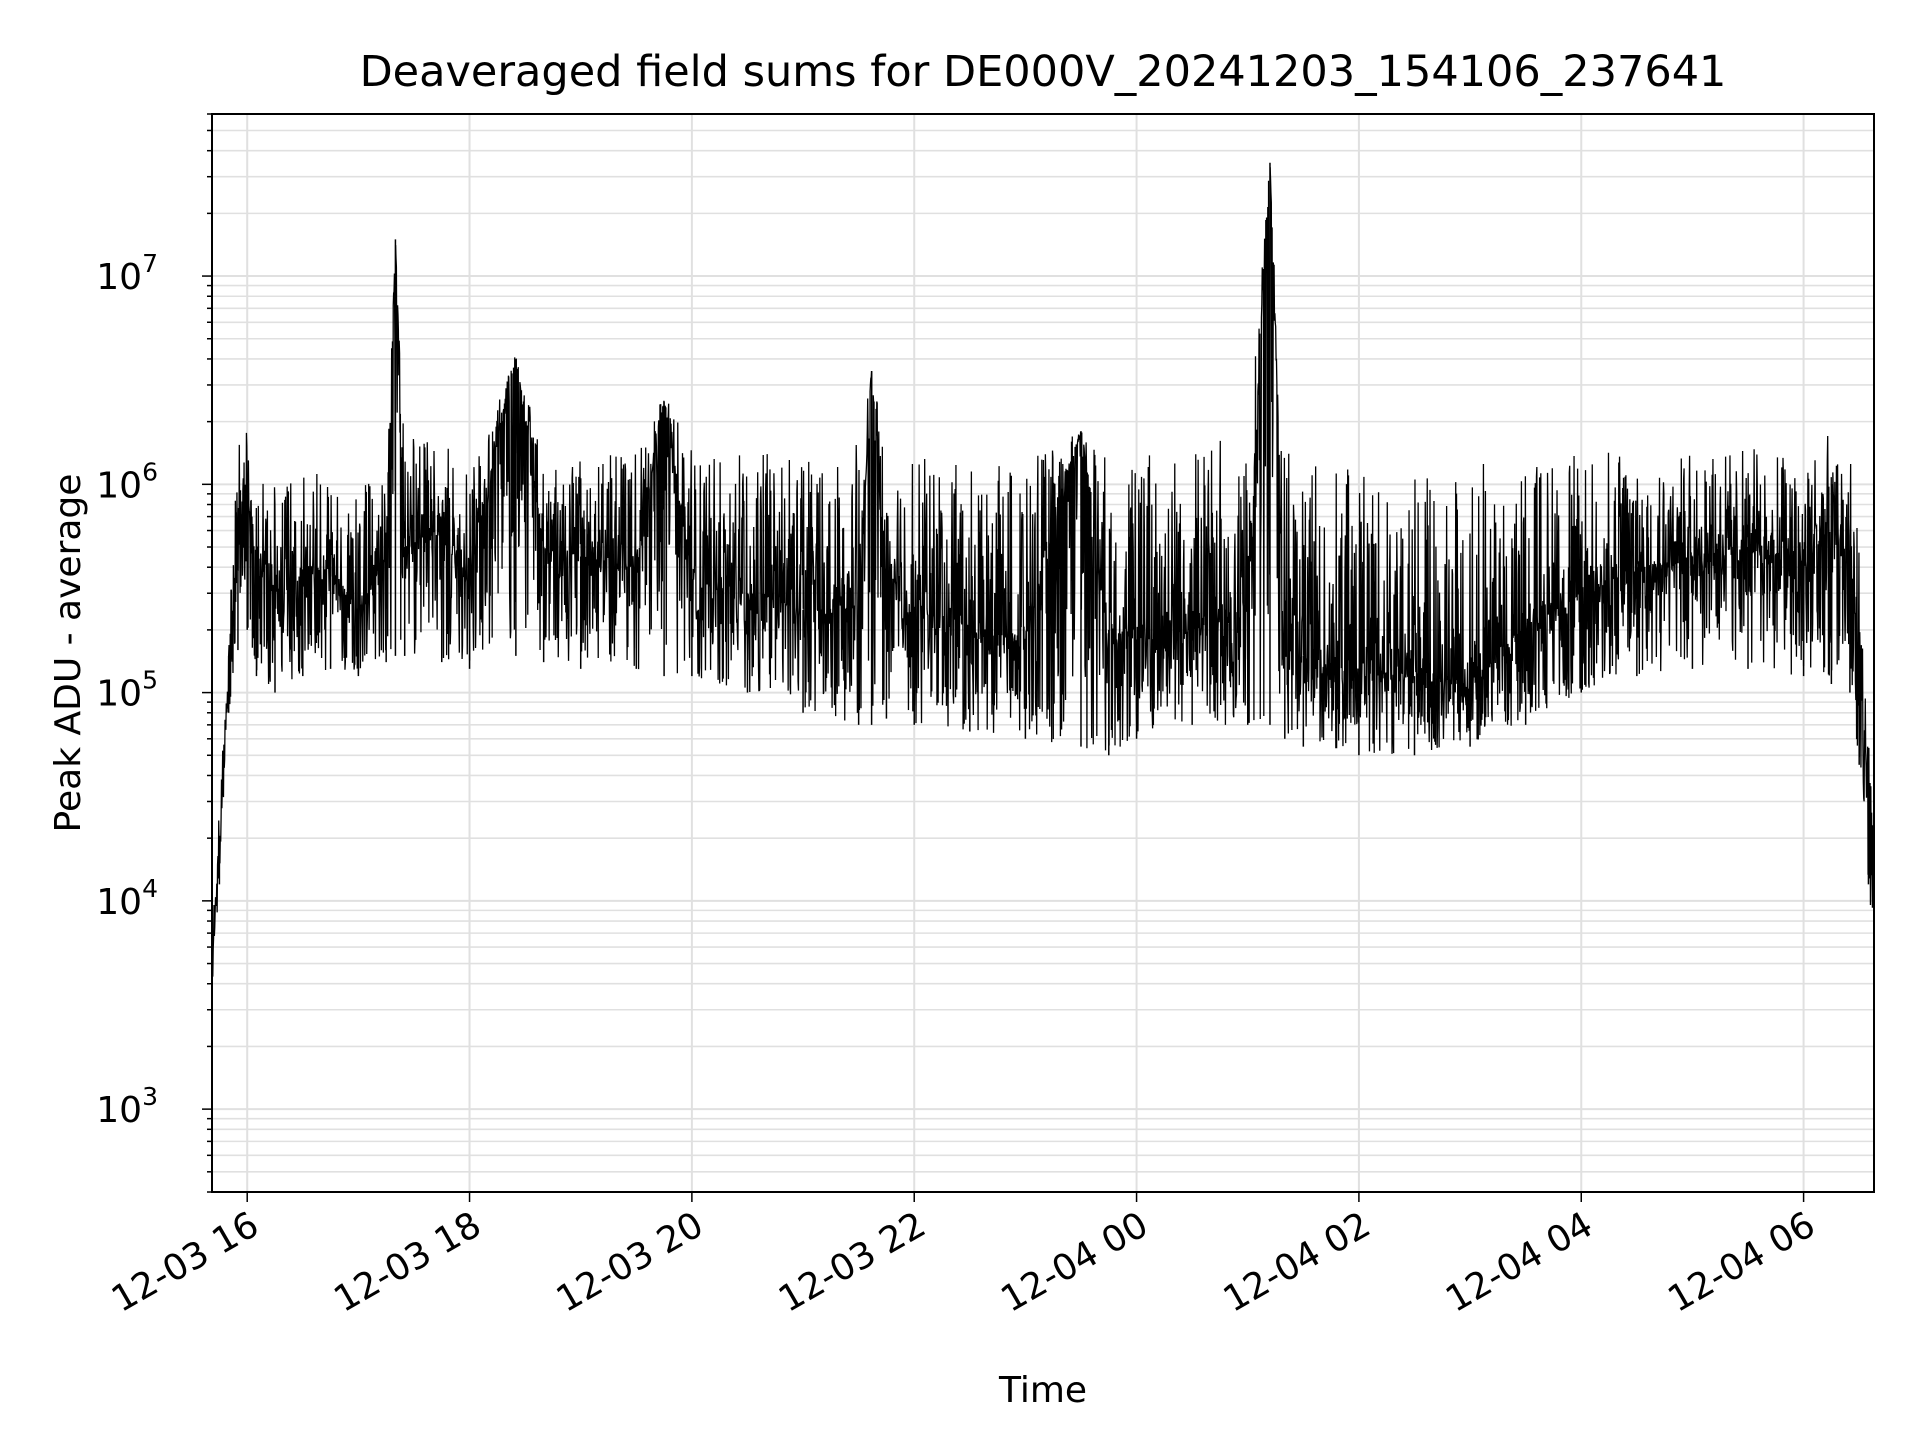 The height and width of the screenshot is (1445, 1920). I want to click on y-tick-label: 10⁵, so click(127, 690).